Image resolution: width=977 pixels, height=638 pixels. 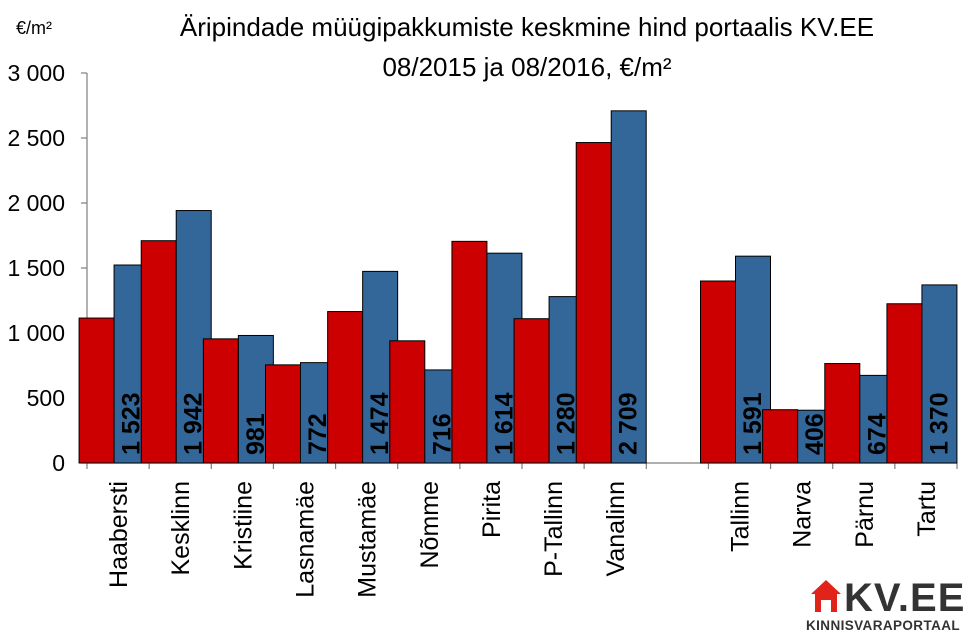 What do you see at coordinates (492, 509) in the screenshot?
I see `x-tick-label: Pirita` at bounding box center [492, 509].